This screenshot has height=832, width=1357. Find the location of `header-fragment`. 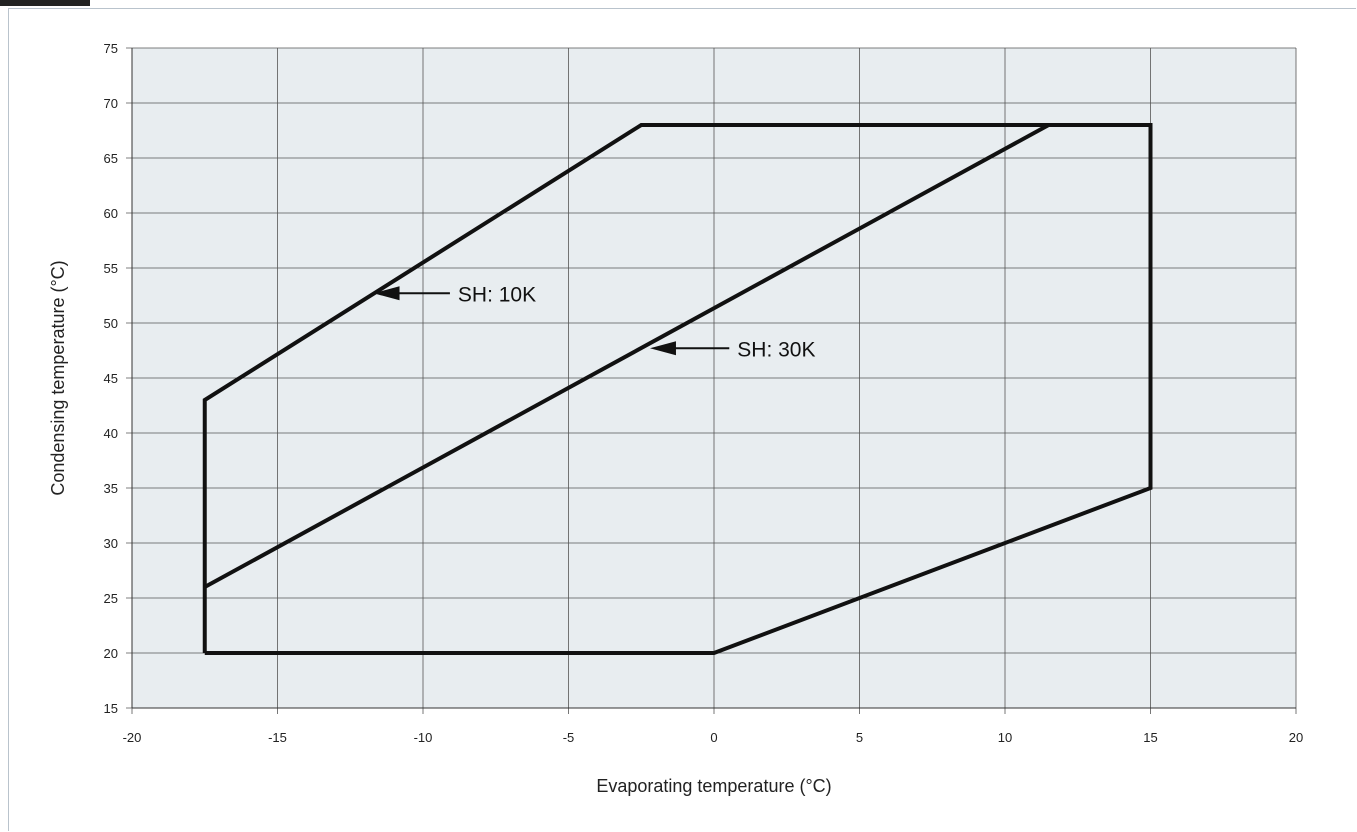

header-fragment is located at coordinates (45, 3).